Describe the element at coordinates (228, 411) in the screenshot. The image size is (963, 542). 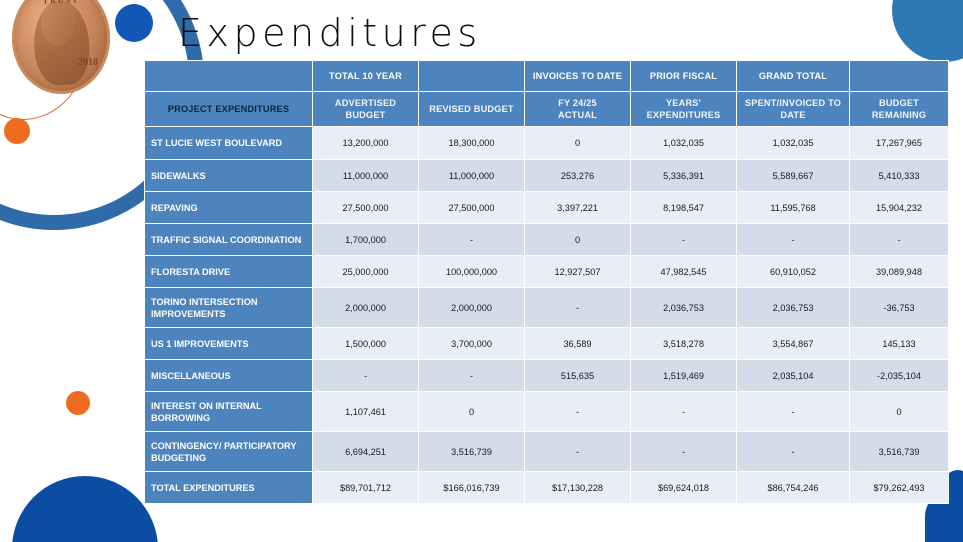
I see `row-label: INTEREST ON INTERNAL BORROWING` at that location.